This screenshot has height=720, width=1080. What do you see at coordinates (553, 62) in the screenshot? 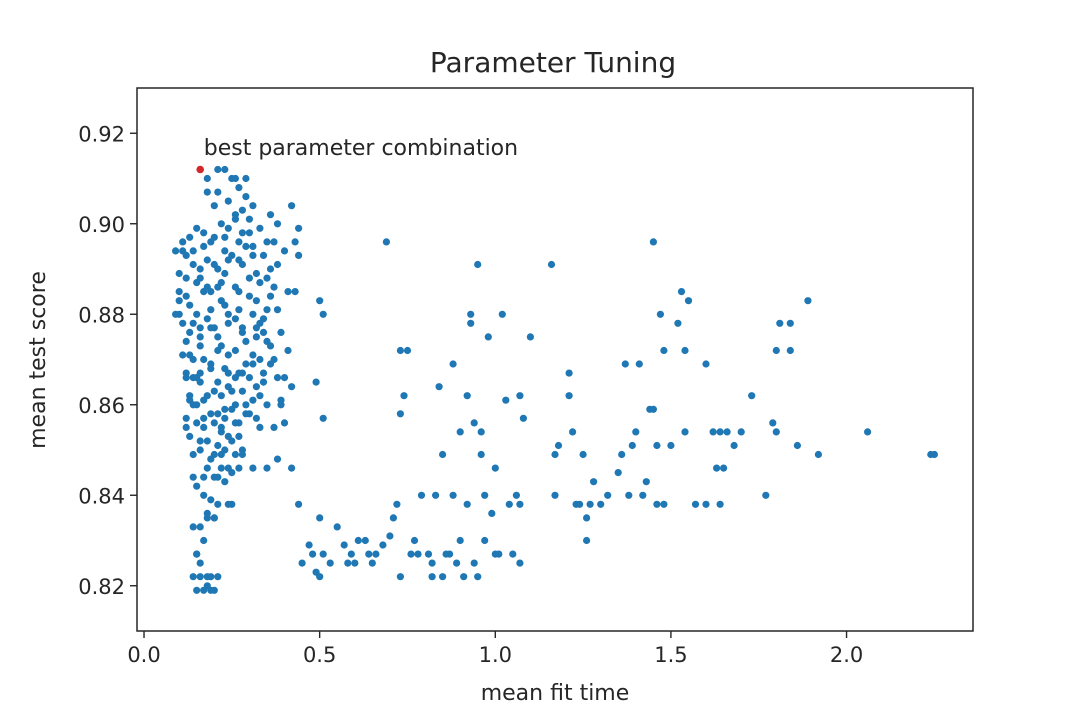
I see `chart-title: Parameter Tuning` at bounding box center [553, 62].